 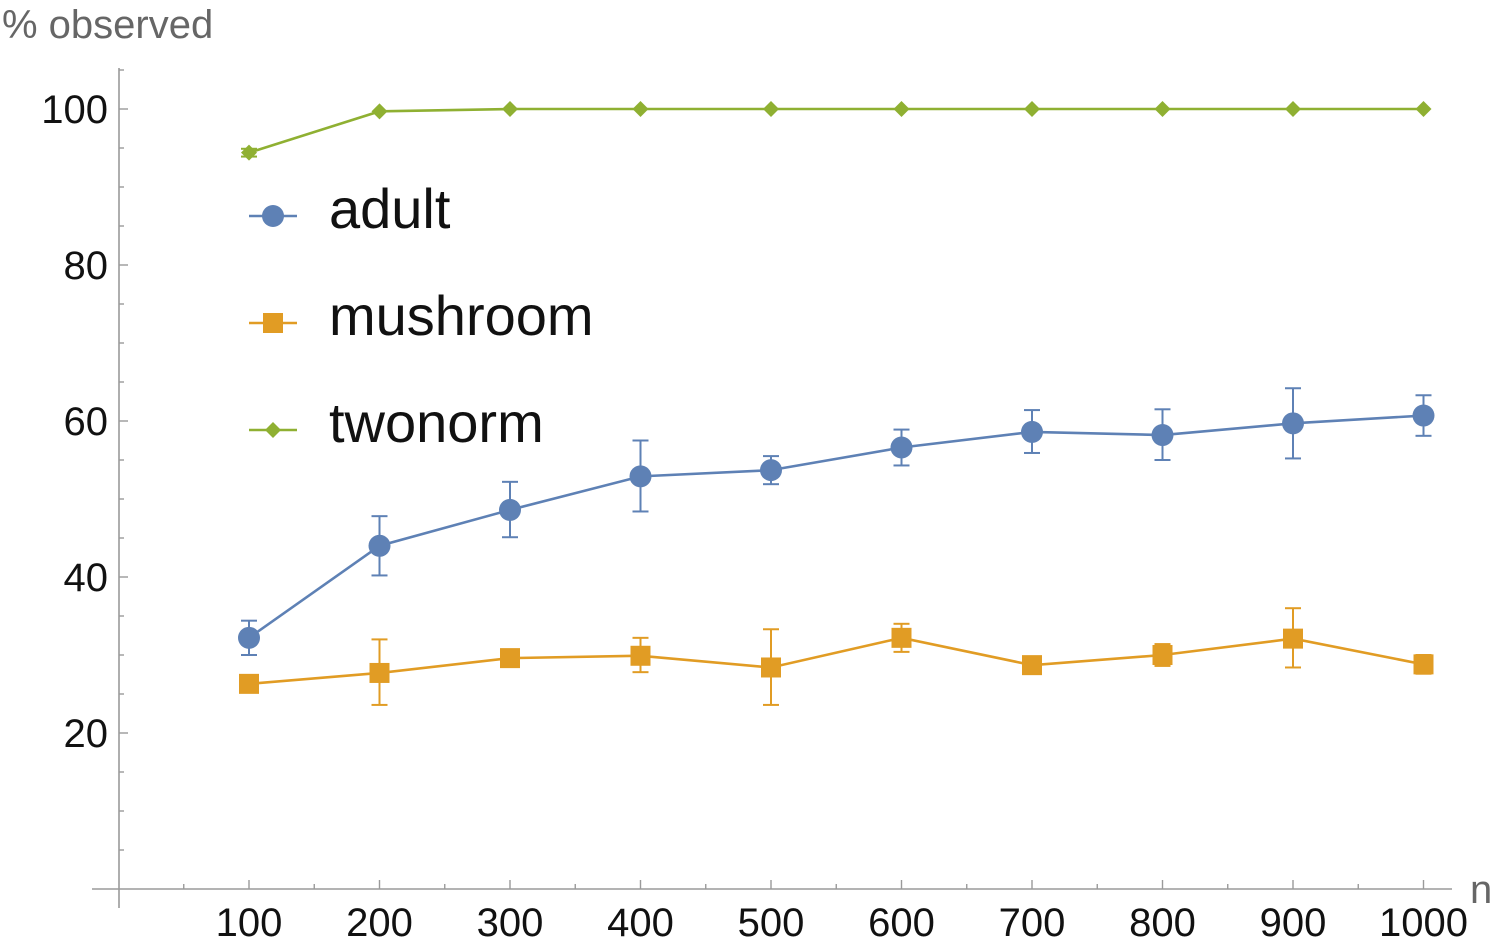 What do you see at coordinates (901, 923) in the screenshot?
I see `x-tick-label: 600` at bounding box center [901, 923].